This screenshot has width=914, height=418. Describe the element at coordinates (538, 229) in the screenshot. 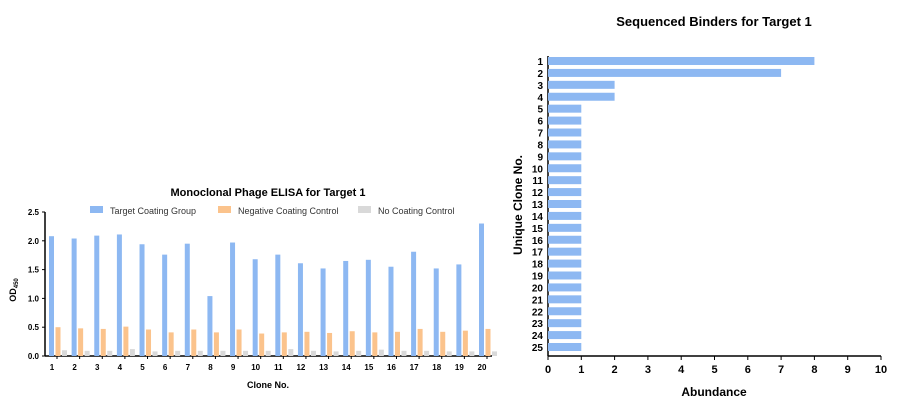

I see `right-y-tick-label: 15` at that location.